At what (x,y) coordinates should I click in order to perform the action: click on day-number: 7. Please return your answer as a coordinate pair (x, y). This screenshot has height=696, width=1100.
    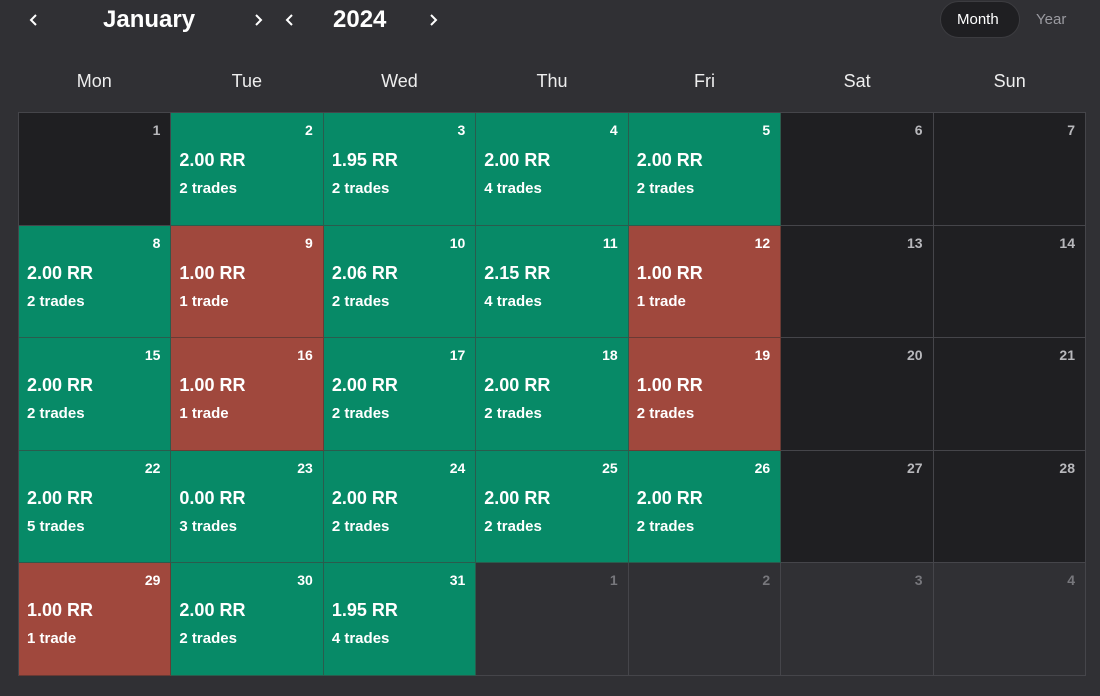
    Looking at the image, I should click on (1071, 130).